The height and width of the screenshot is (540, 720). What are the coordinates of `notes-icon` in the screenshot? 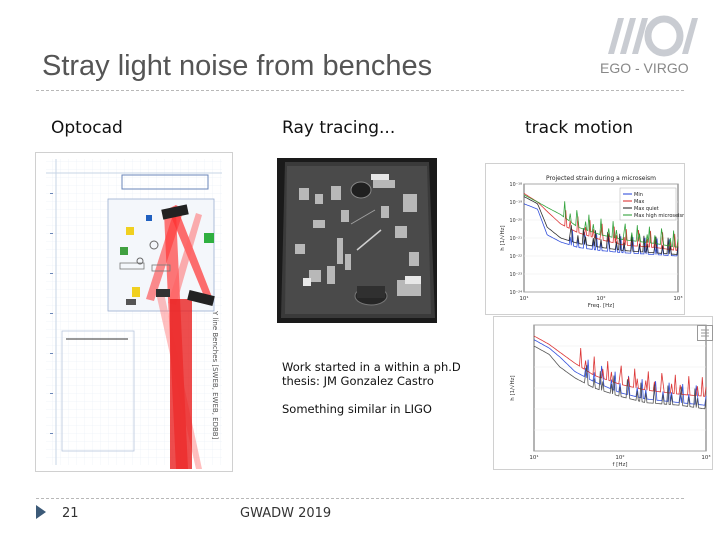 It's located at (705, 333).